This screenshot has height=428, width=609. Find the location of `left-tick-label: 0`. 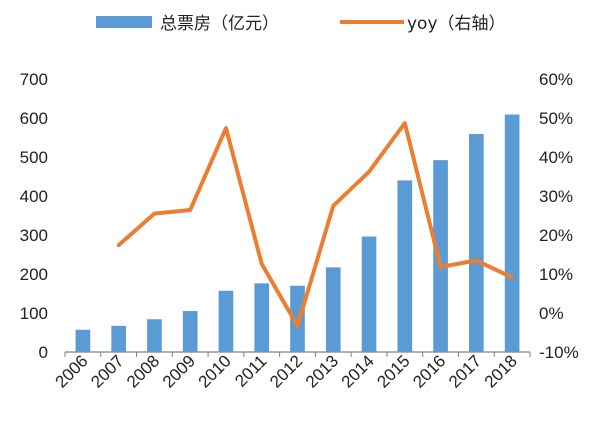

left-tick-label: 0 is located at coordinates (43, 352).